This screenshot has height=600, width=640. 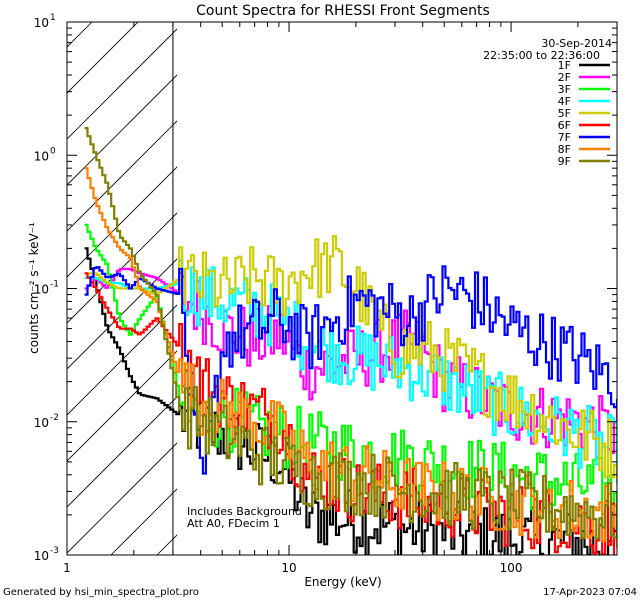 I want to click on legend-label-7F: 7F, so click(x=564, y=137).